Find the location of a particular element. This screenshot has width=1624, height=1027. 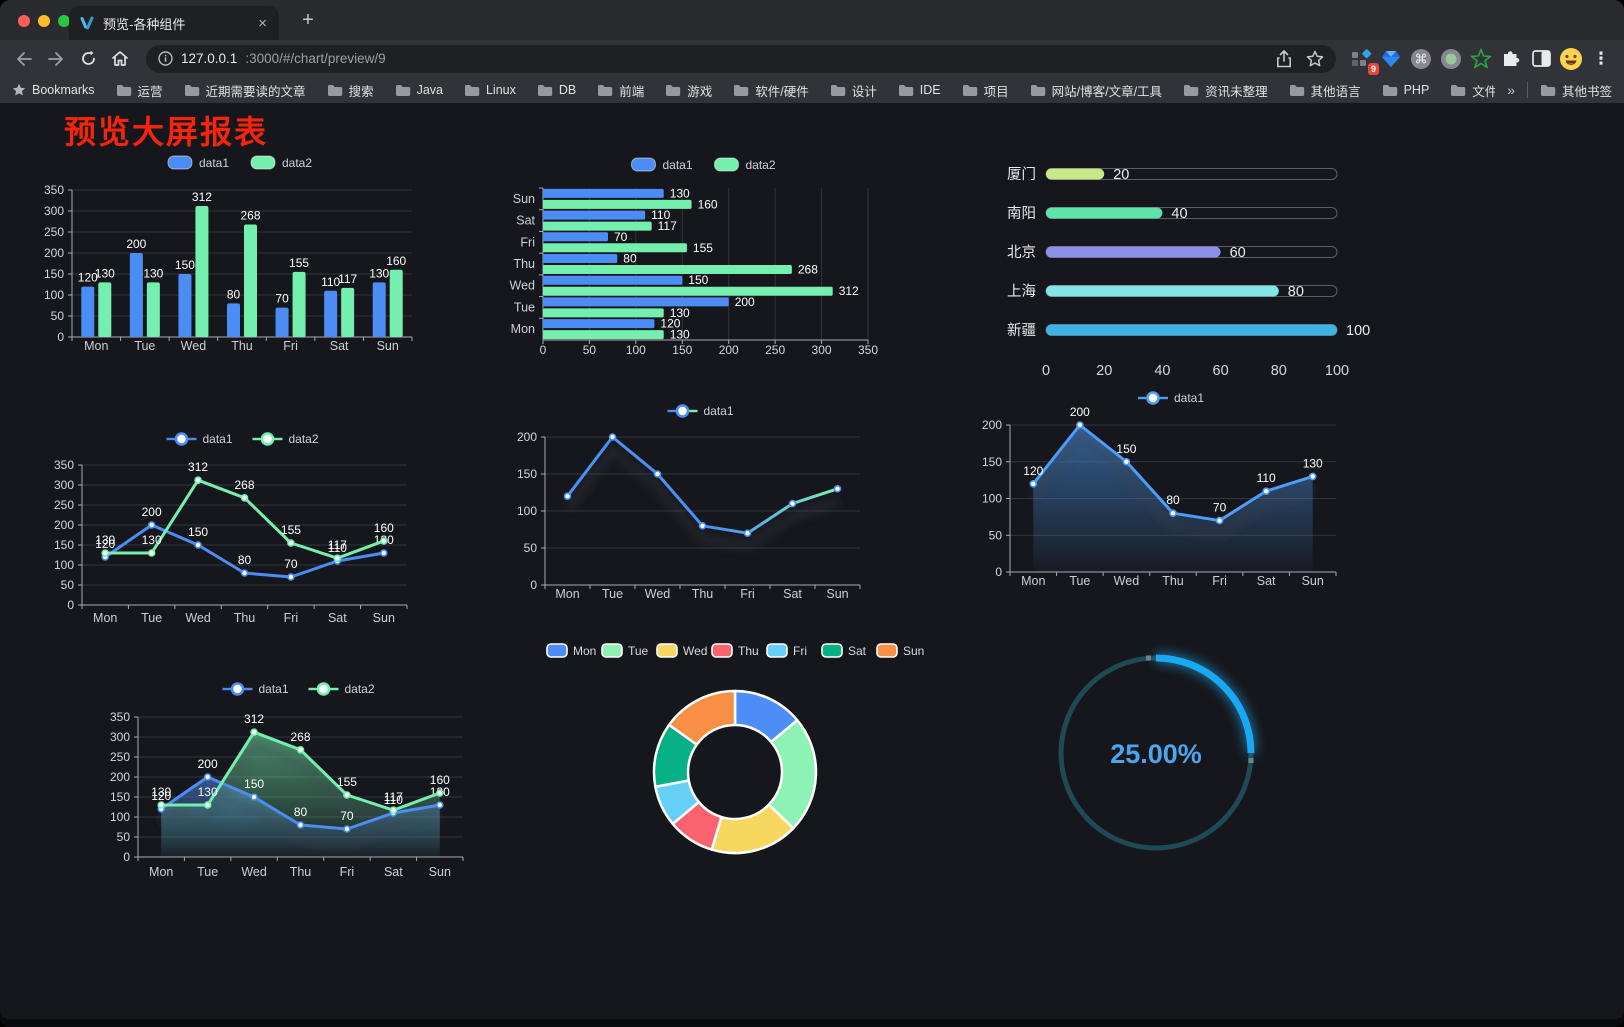

bookmarks-overflow-chevron: » is located at coordinates (1511, 90).